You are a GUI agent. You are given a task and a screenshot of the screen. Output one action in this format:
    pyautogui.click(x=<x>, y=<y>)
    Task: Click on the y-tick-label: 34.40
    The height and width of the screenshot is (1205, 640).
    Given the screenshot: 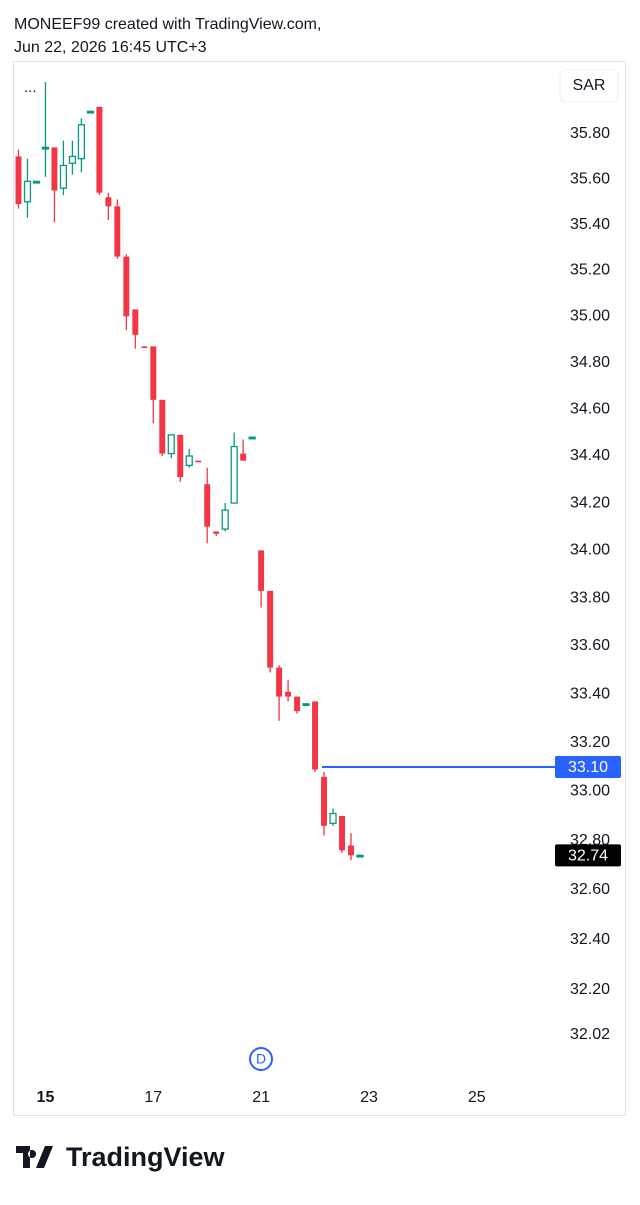 What is the action you would take?
    pyautogui.click(x=590, y=455)
    